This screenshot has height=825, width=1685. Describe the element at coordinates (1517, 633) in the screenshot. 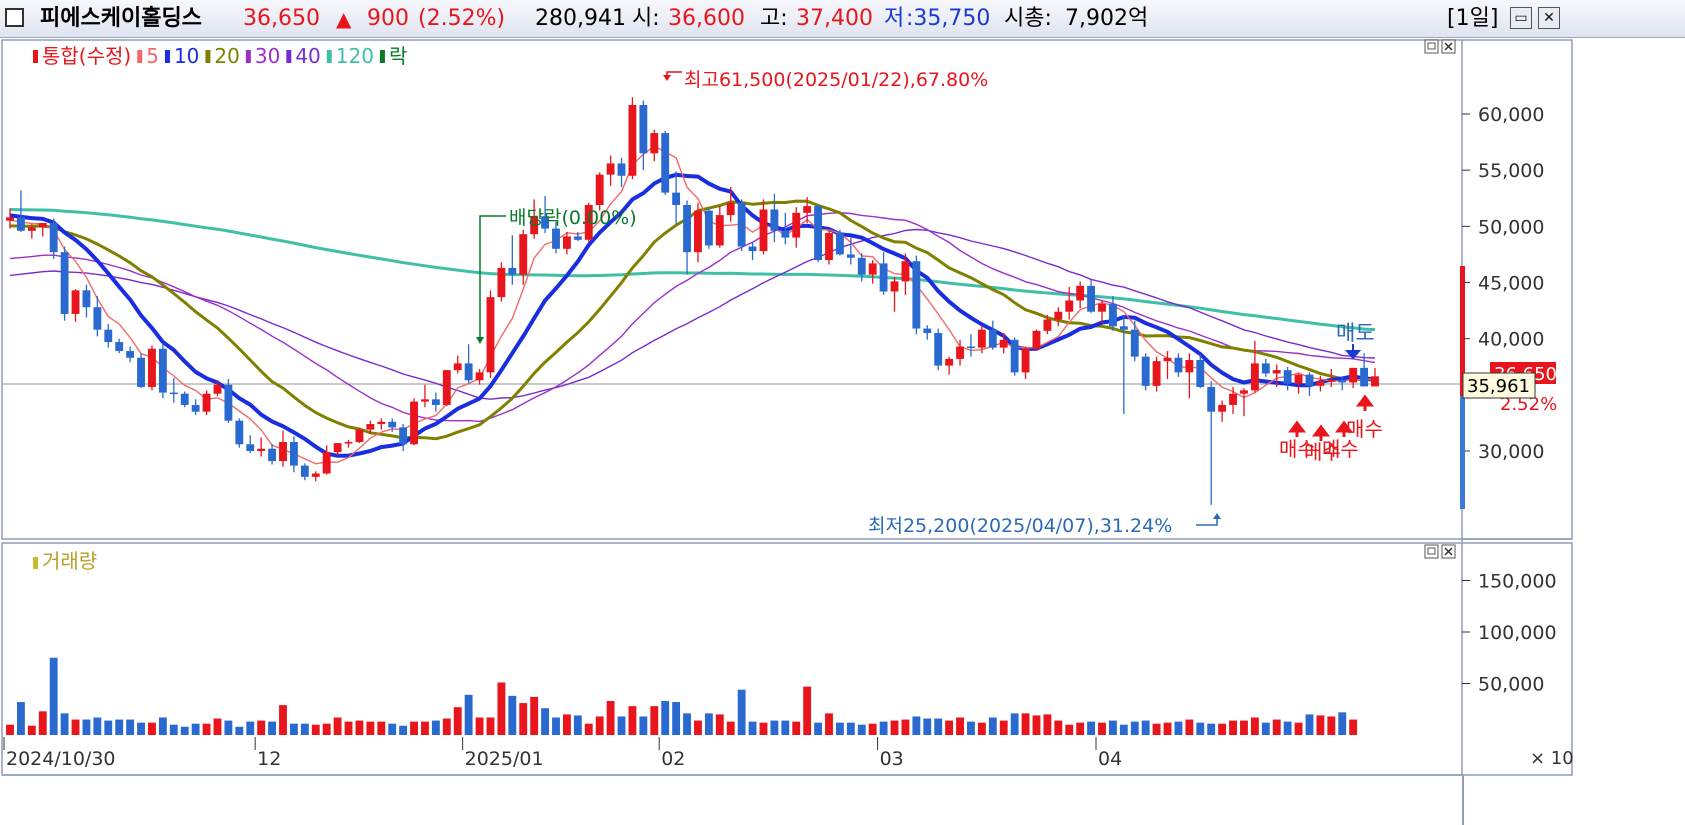

I see `volume-tick-label-1: 100,000` at that location.